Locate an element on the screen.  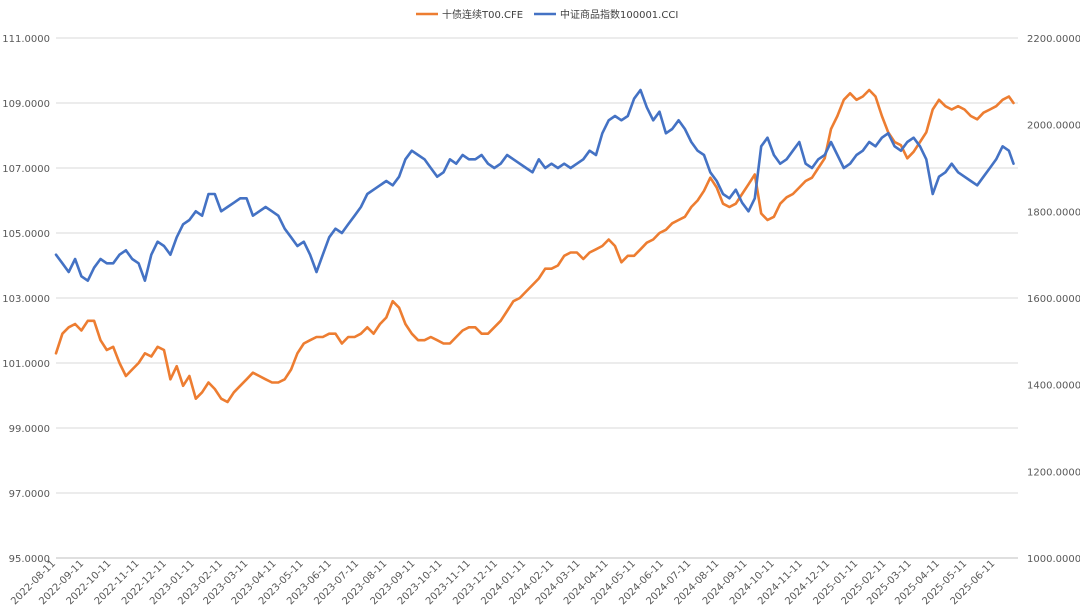
legend: 十债连续T00.CFE 中证商品指数100001.CCI is located at coordinates (547, 14).